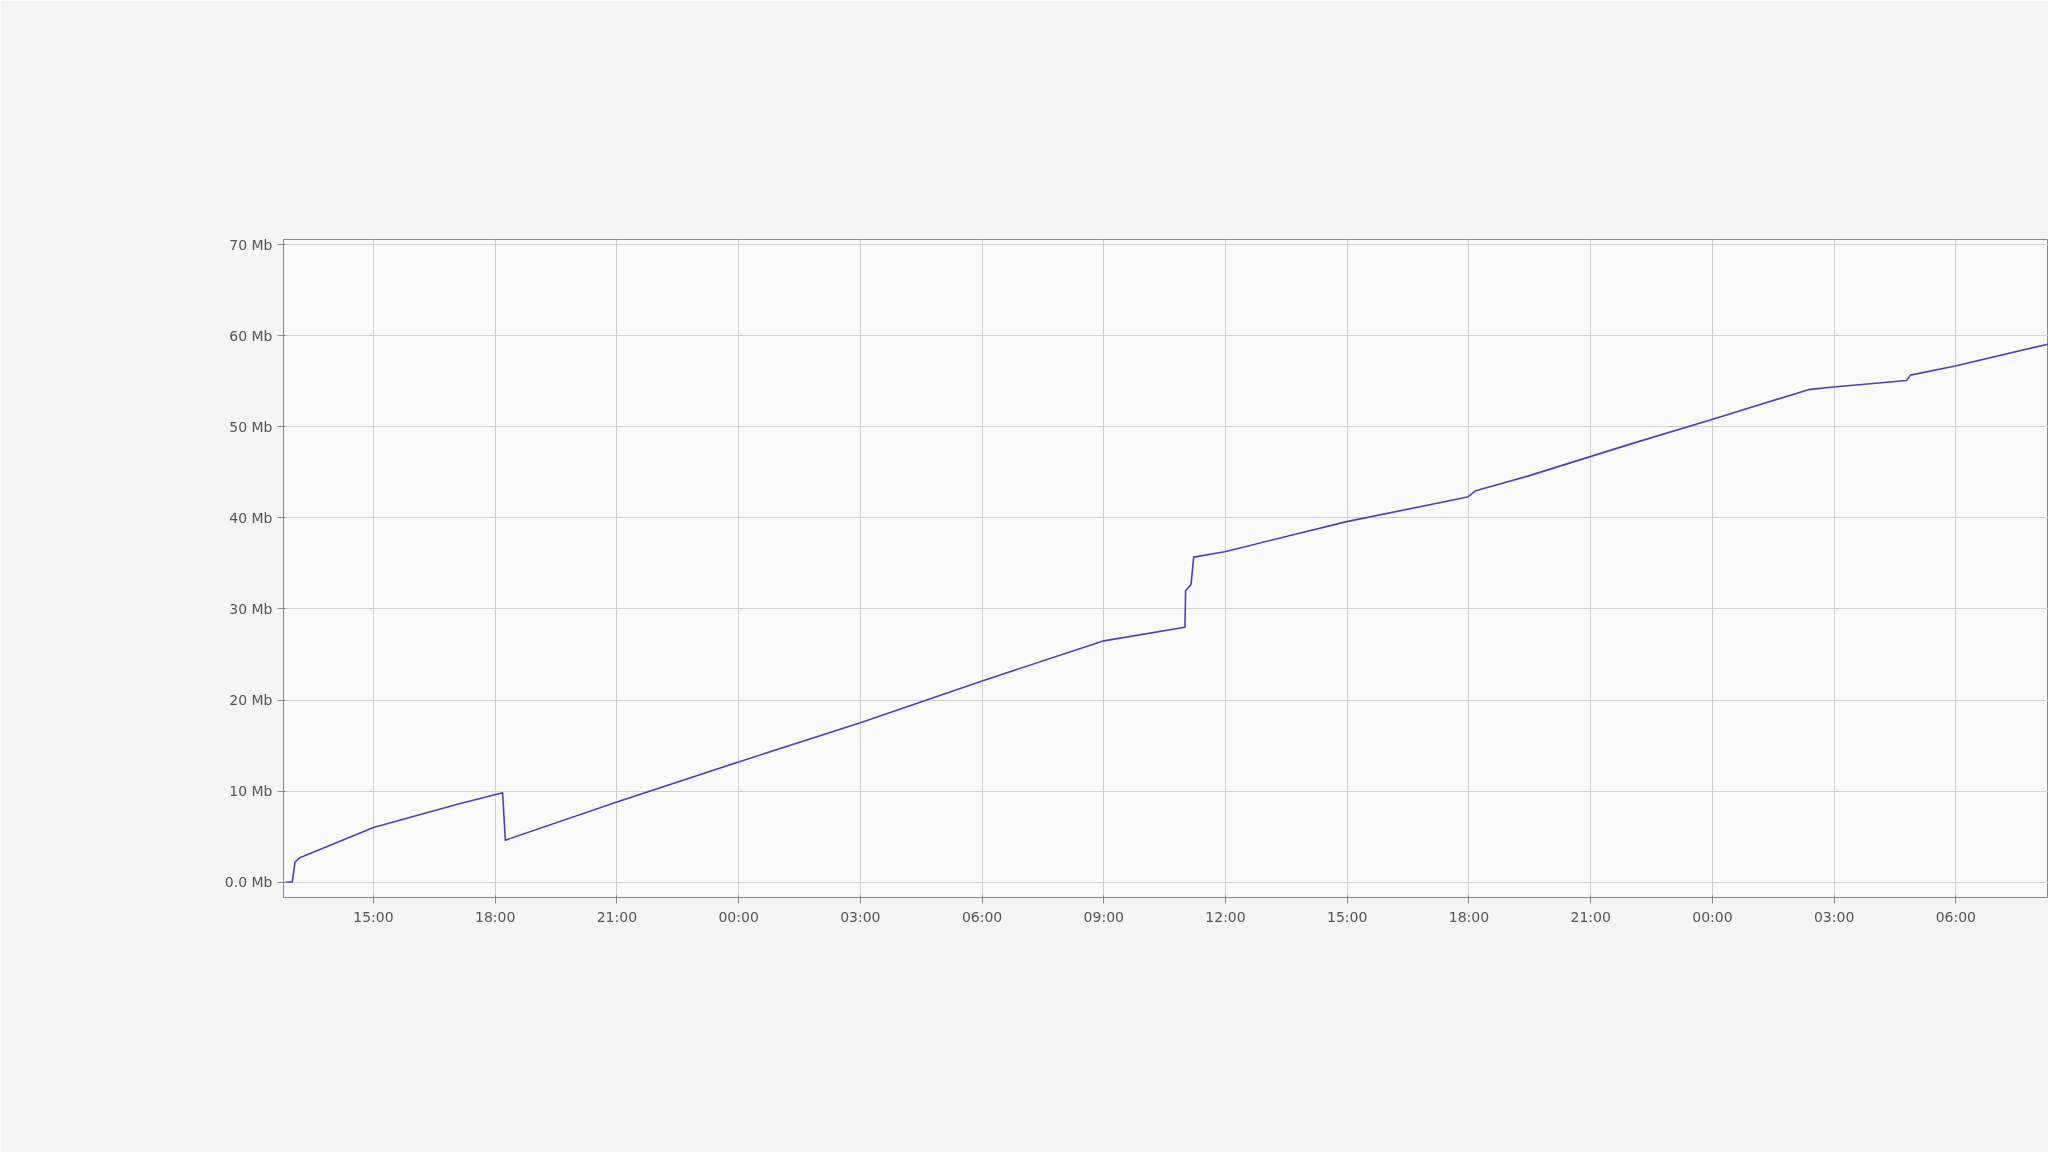  Describe the element at coordinates (1225, 916) in the screenshot. I see `x-tick-label: 12:00` at that location.